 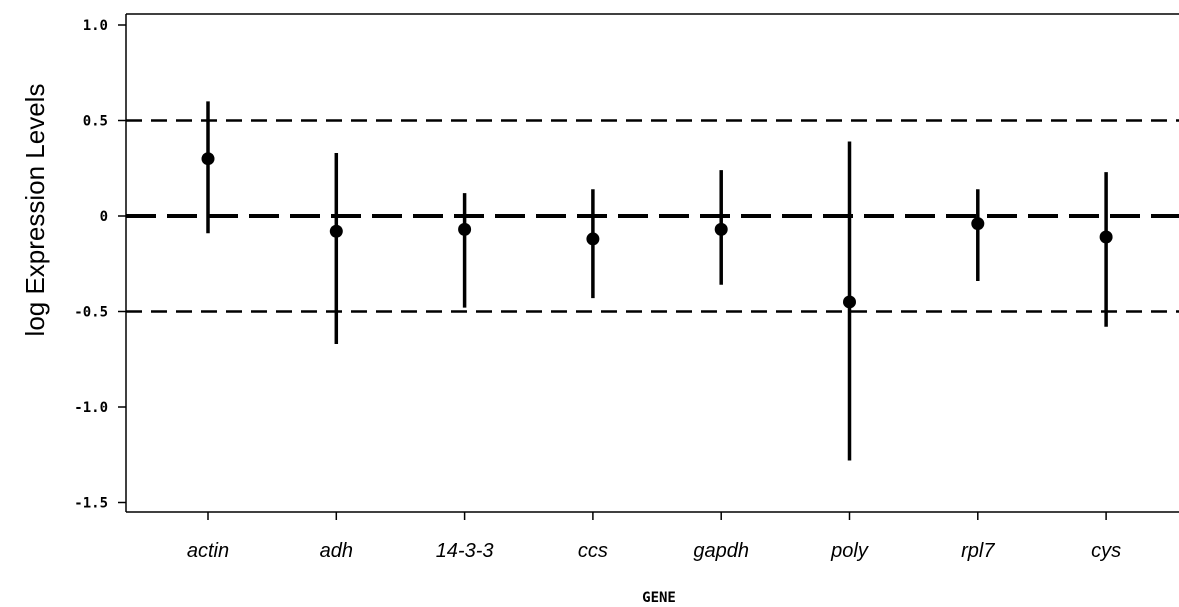 I want to click on y-tick-label: 0, so click(x=104, y=217).